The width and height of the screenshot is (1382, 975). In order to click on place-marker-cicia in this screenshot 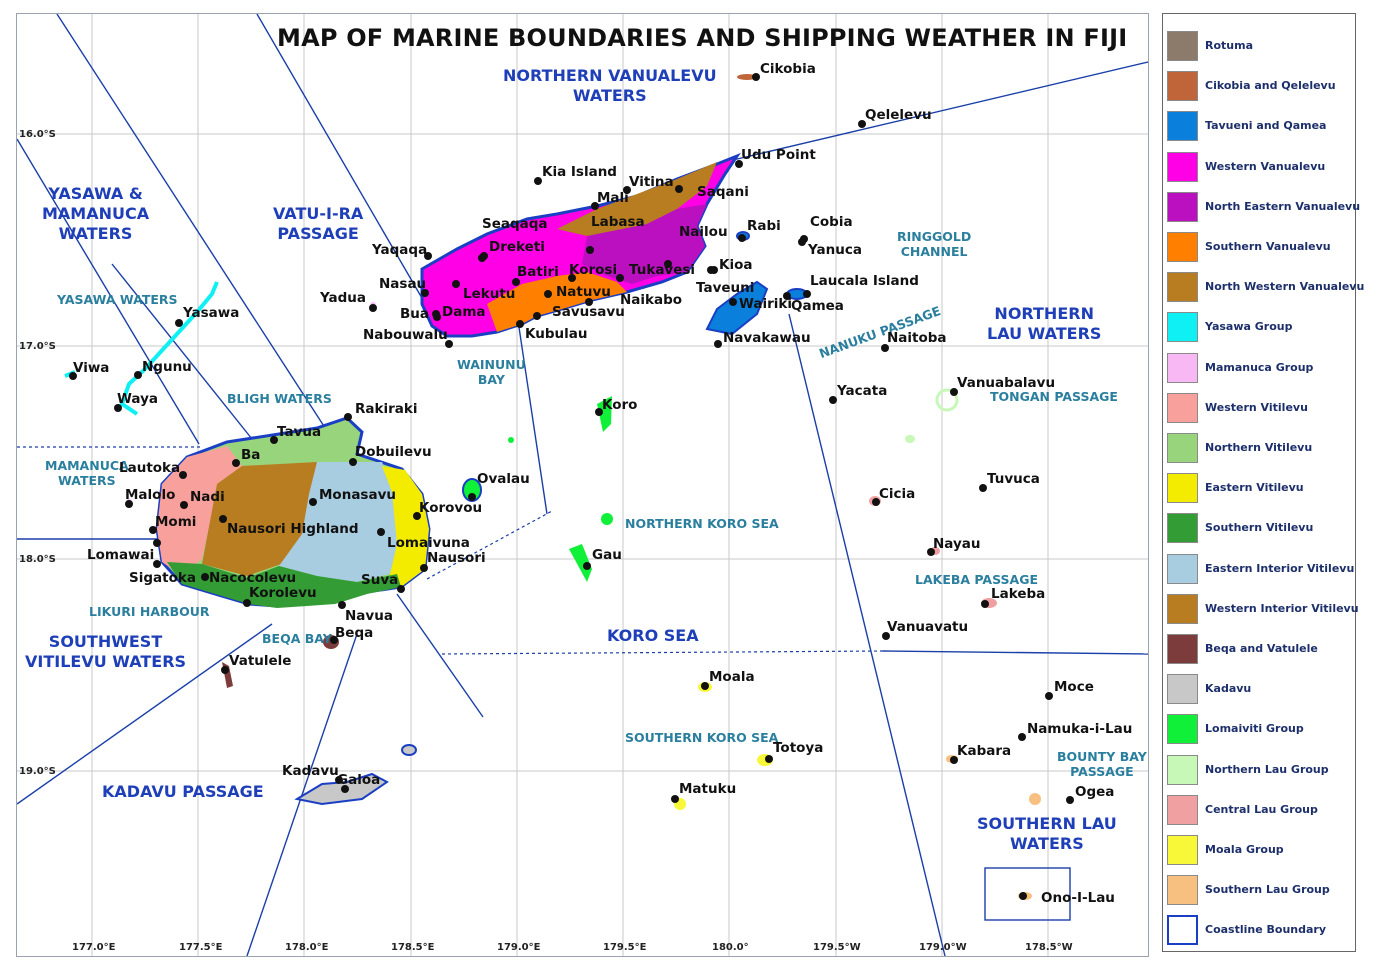, I will do `click(876, 502)`.